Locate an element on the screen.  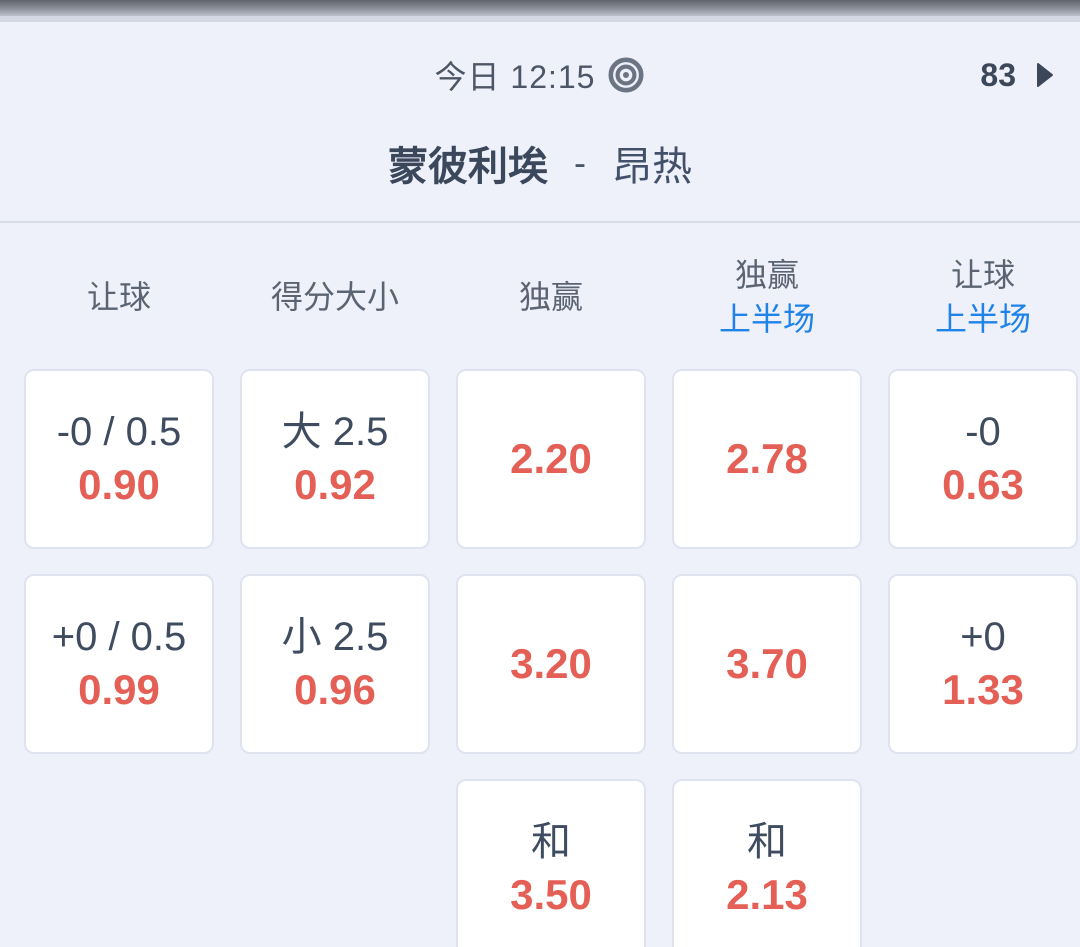
more-markets-button: 83 is located at coordinates (1017, 75).